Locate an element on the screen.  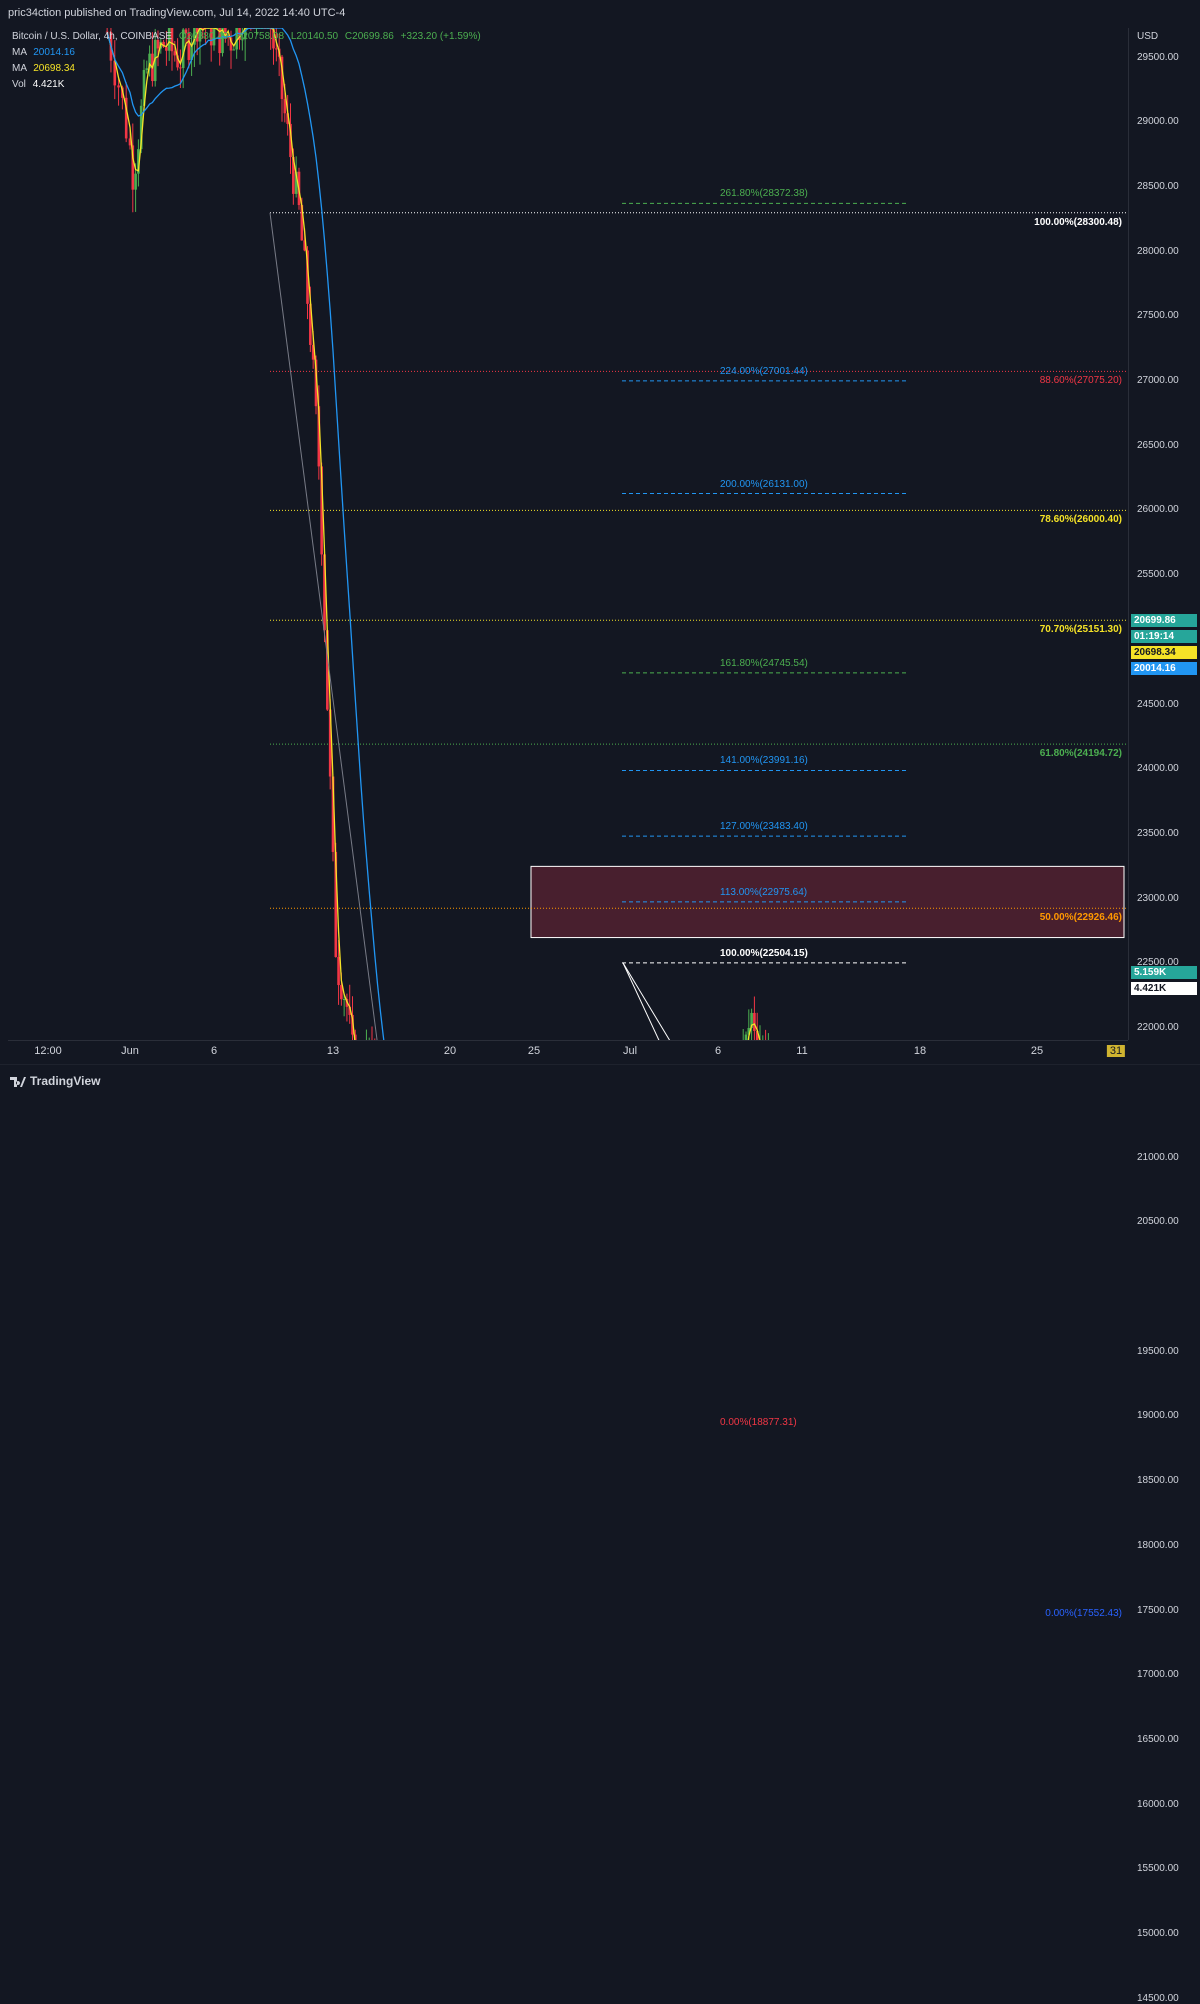
time-tick: 6 is located at coordinates (718, 1051).